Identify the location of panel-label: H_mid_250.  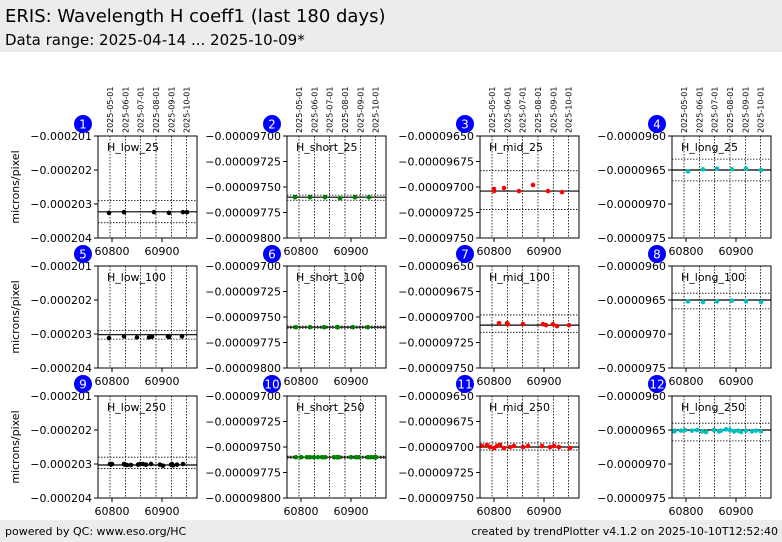
(519, 407).